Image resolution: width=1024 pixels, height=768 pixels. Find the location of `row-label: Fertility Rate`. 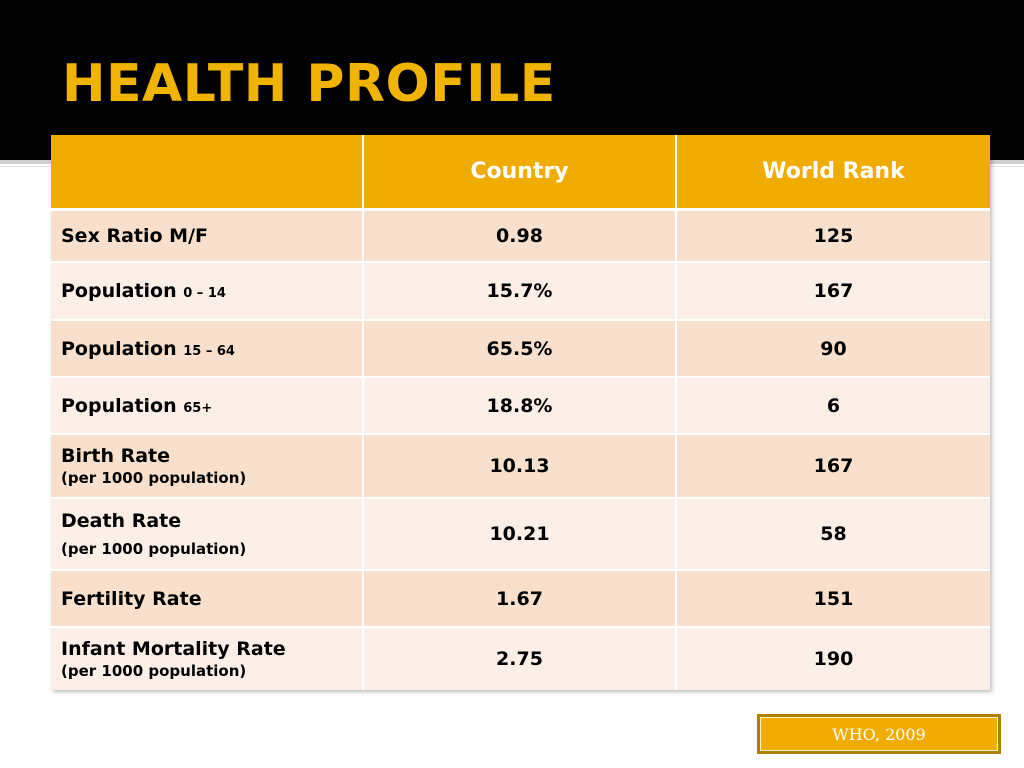

row-label: Fertility Rate is located at coordinates (207, 598).